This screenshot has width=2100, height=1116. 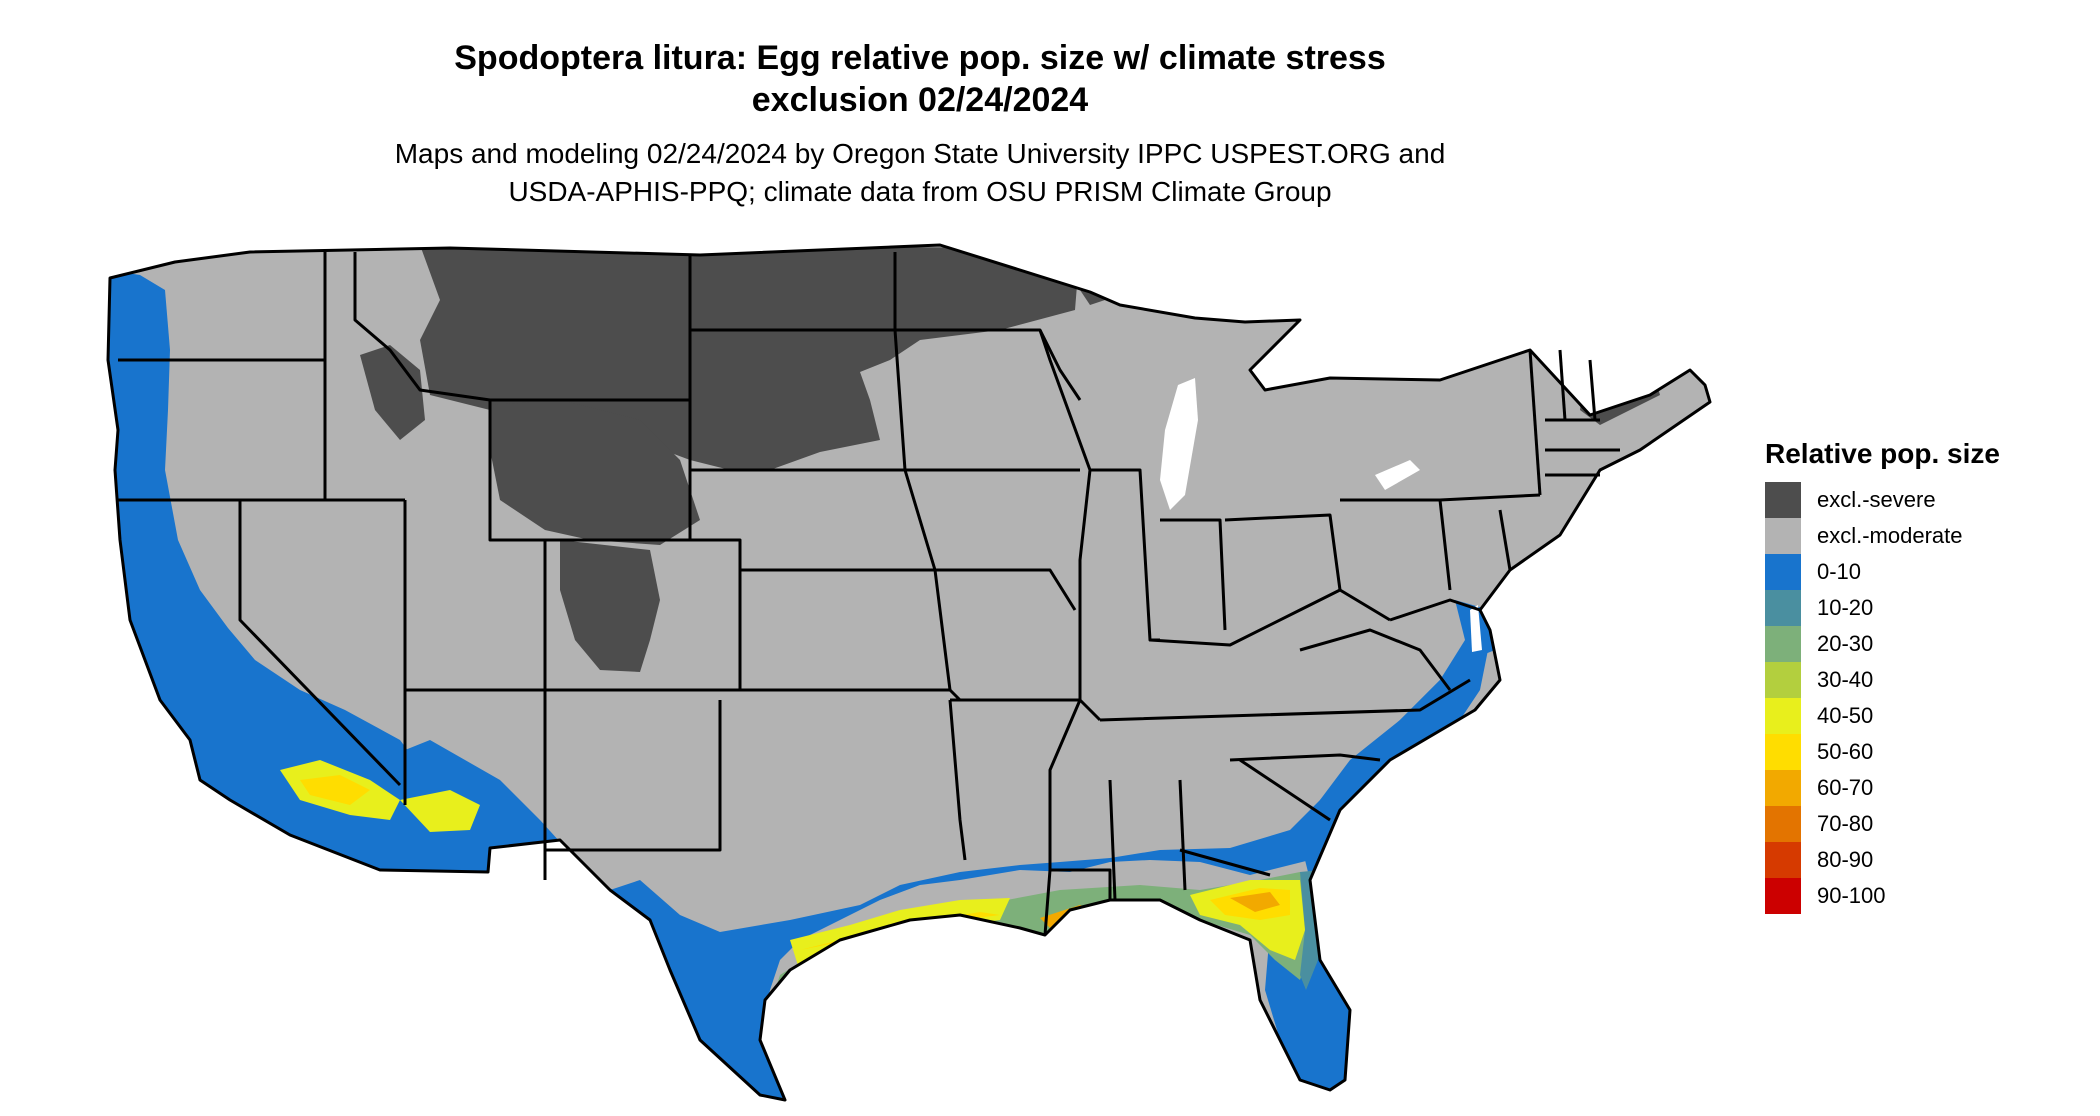 I want to click on chesapeake-bay, so click(x=1476, y=628).